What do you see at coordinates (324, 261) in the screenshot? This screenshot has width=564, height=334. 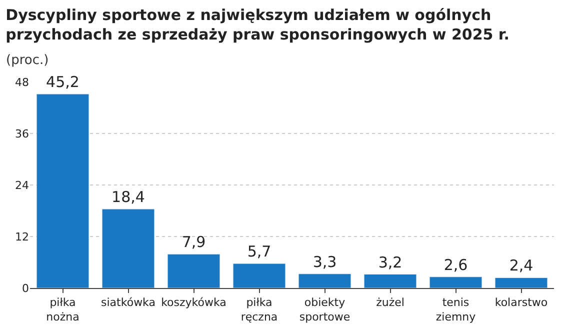 I see `data-label: 3,3` at bounding box center [324, 261].